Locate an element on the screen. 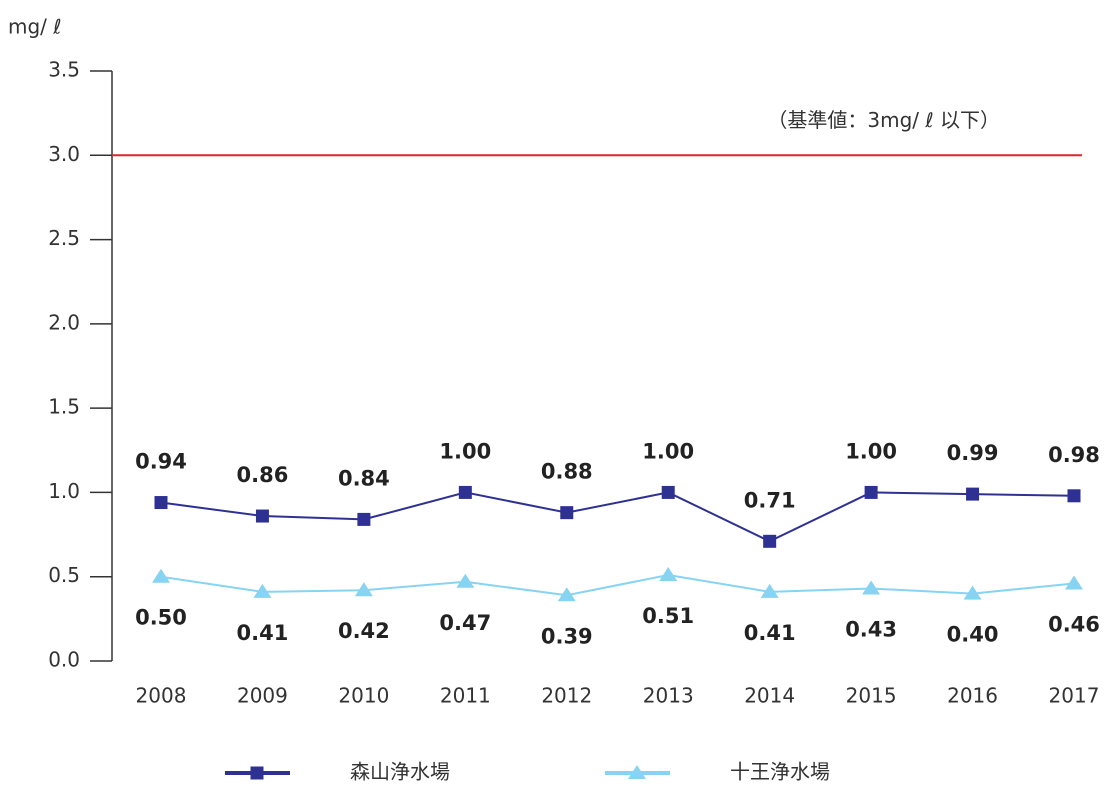 This screenshot has height=787, width=1107. legend-label: 森山浄水場 is located at coordinates (400, 772).